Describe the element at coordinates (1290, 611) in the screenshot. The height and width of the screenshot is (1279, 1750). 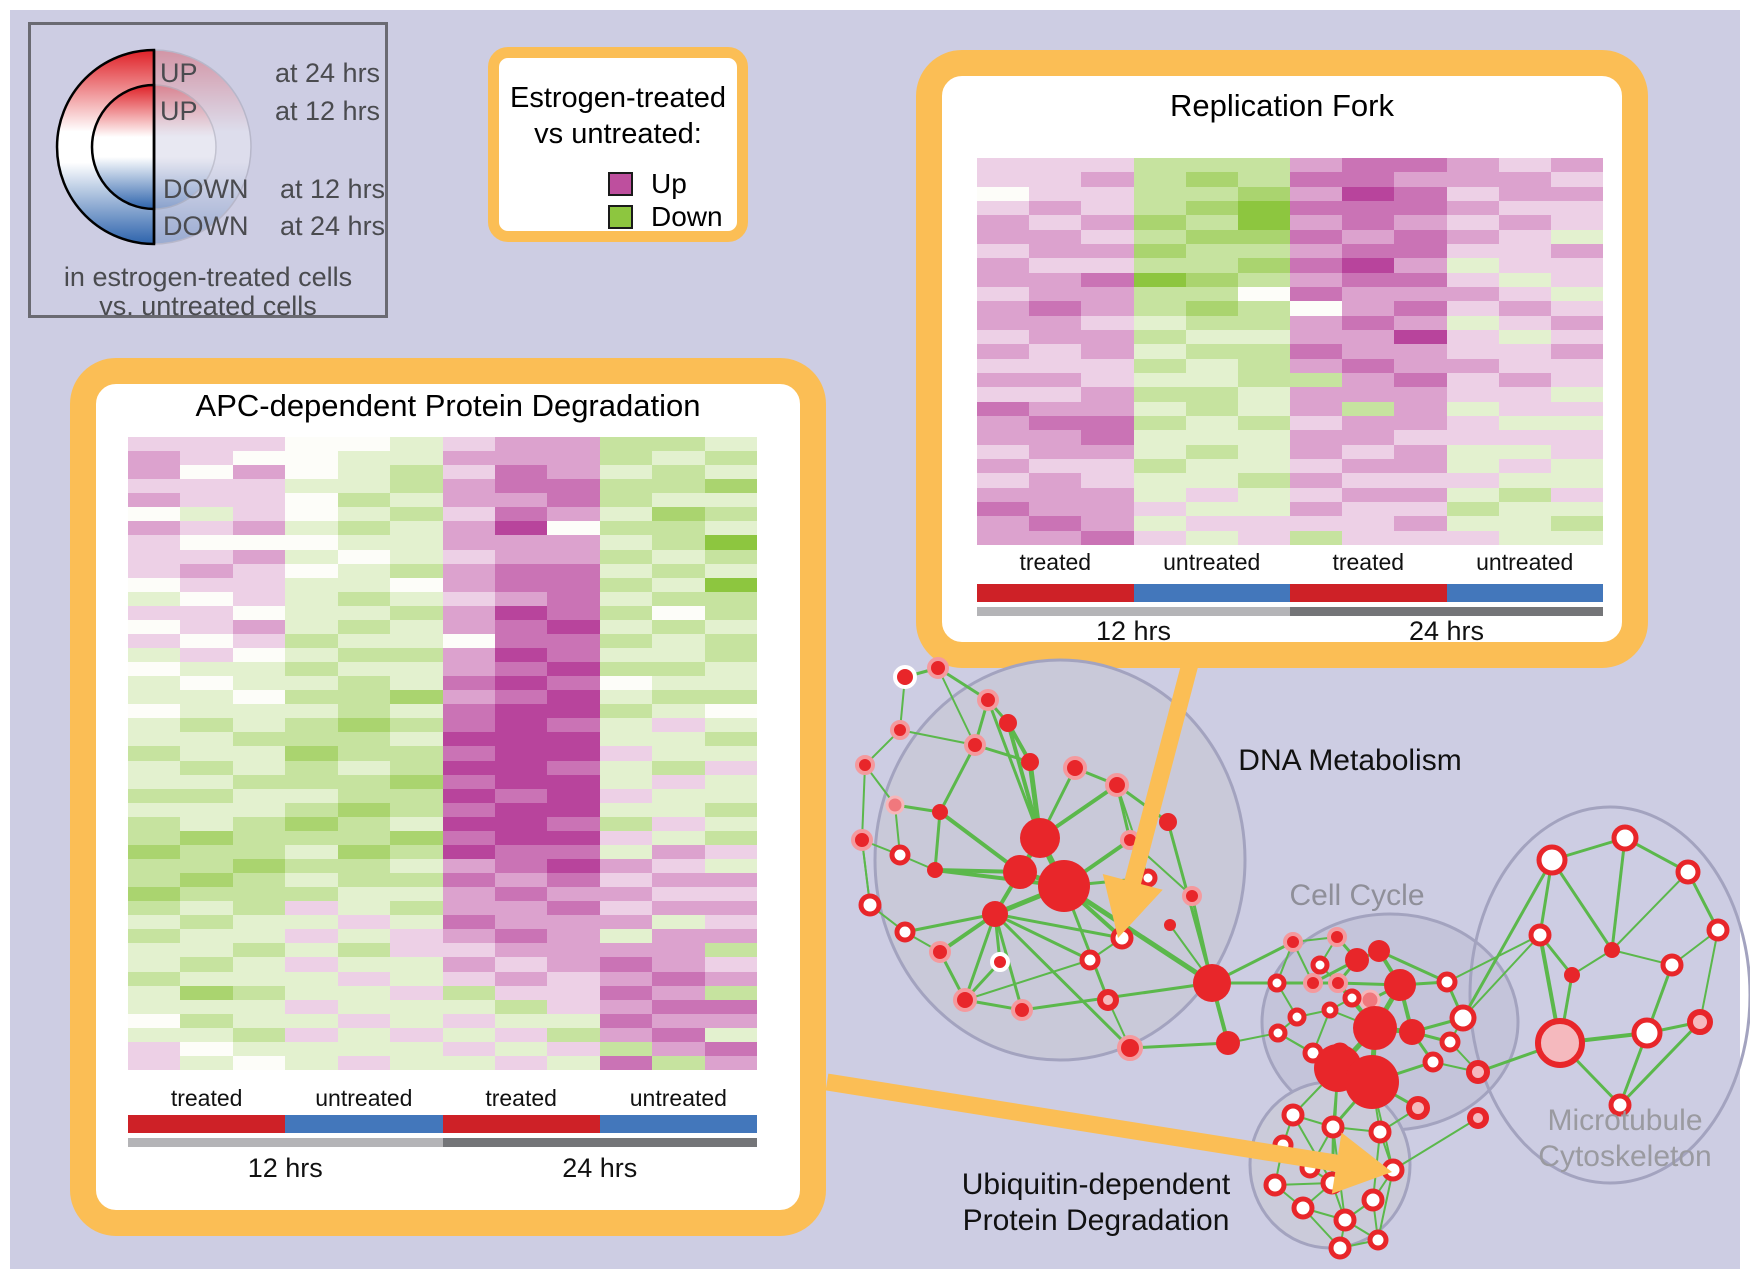
I see `rf-time-bar` at that location.